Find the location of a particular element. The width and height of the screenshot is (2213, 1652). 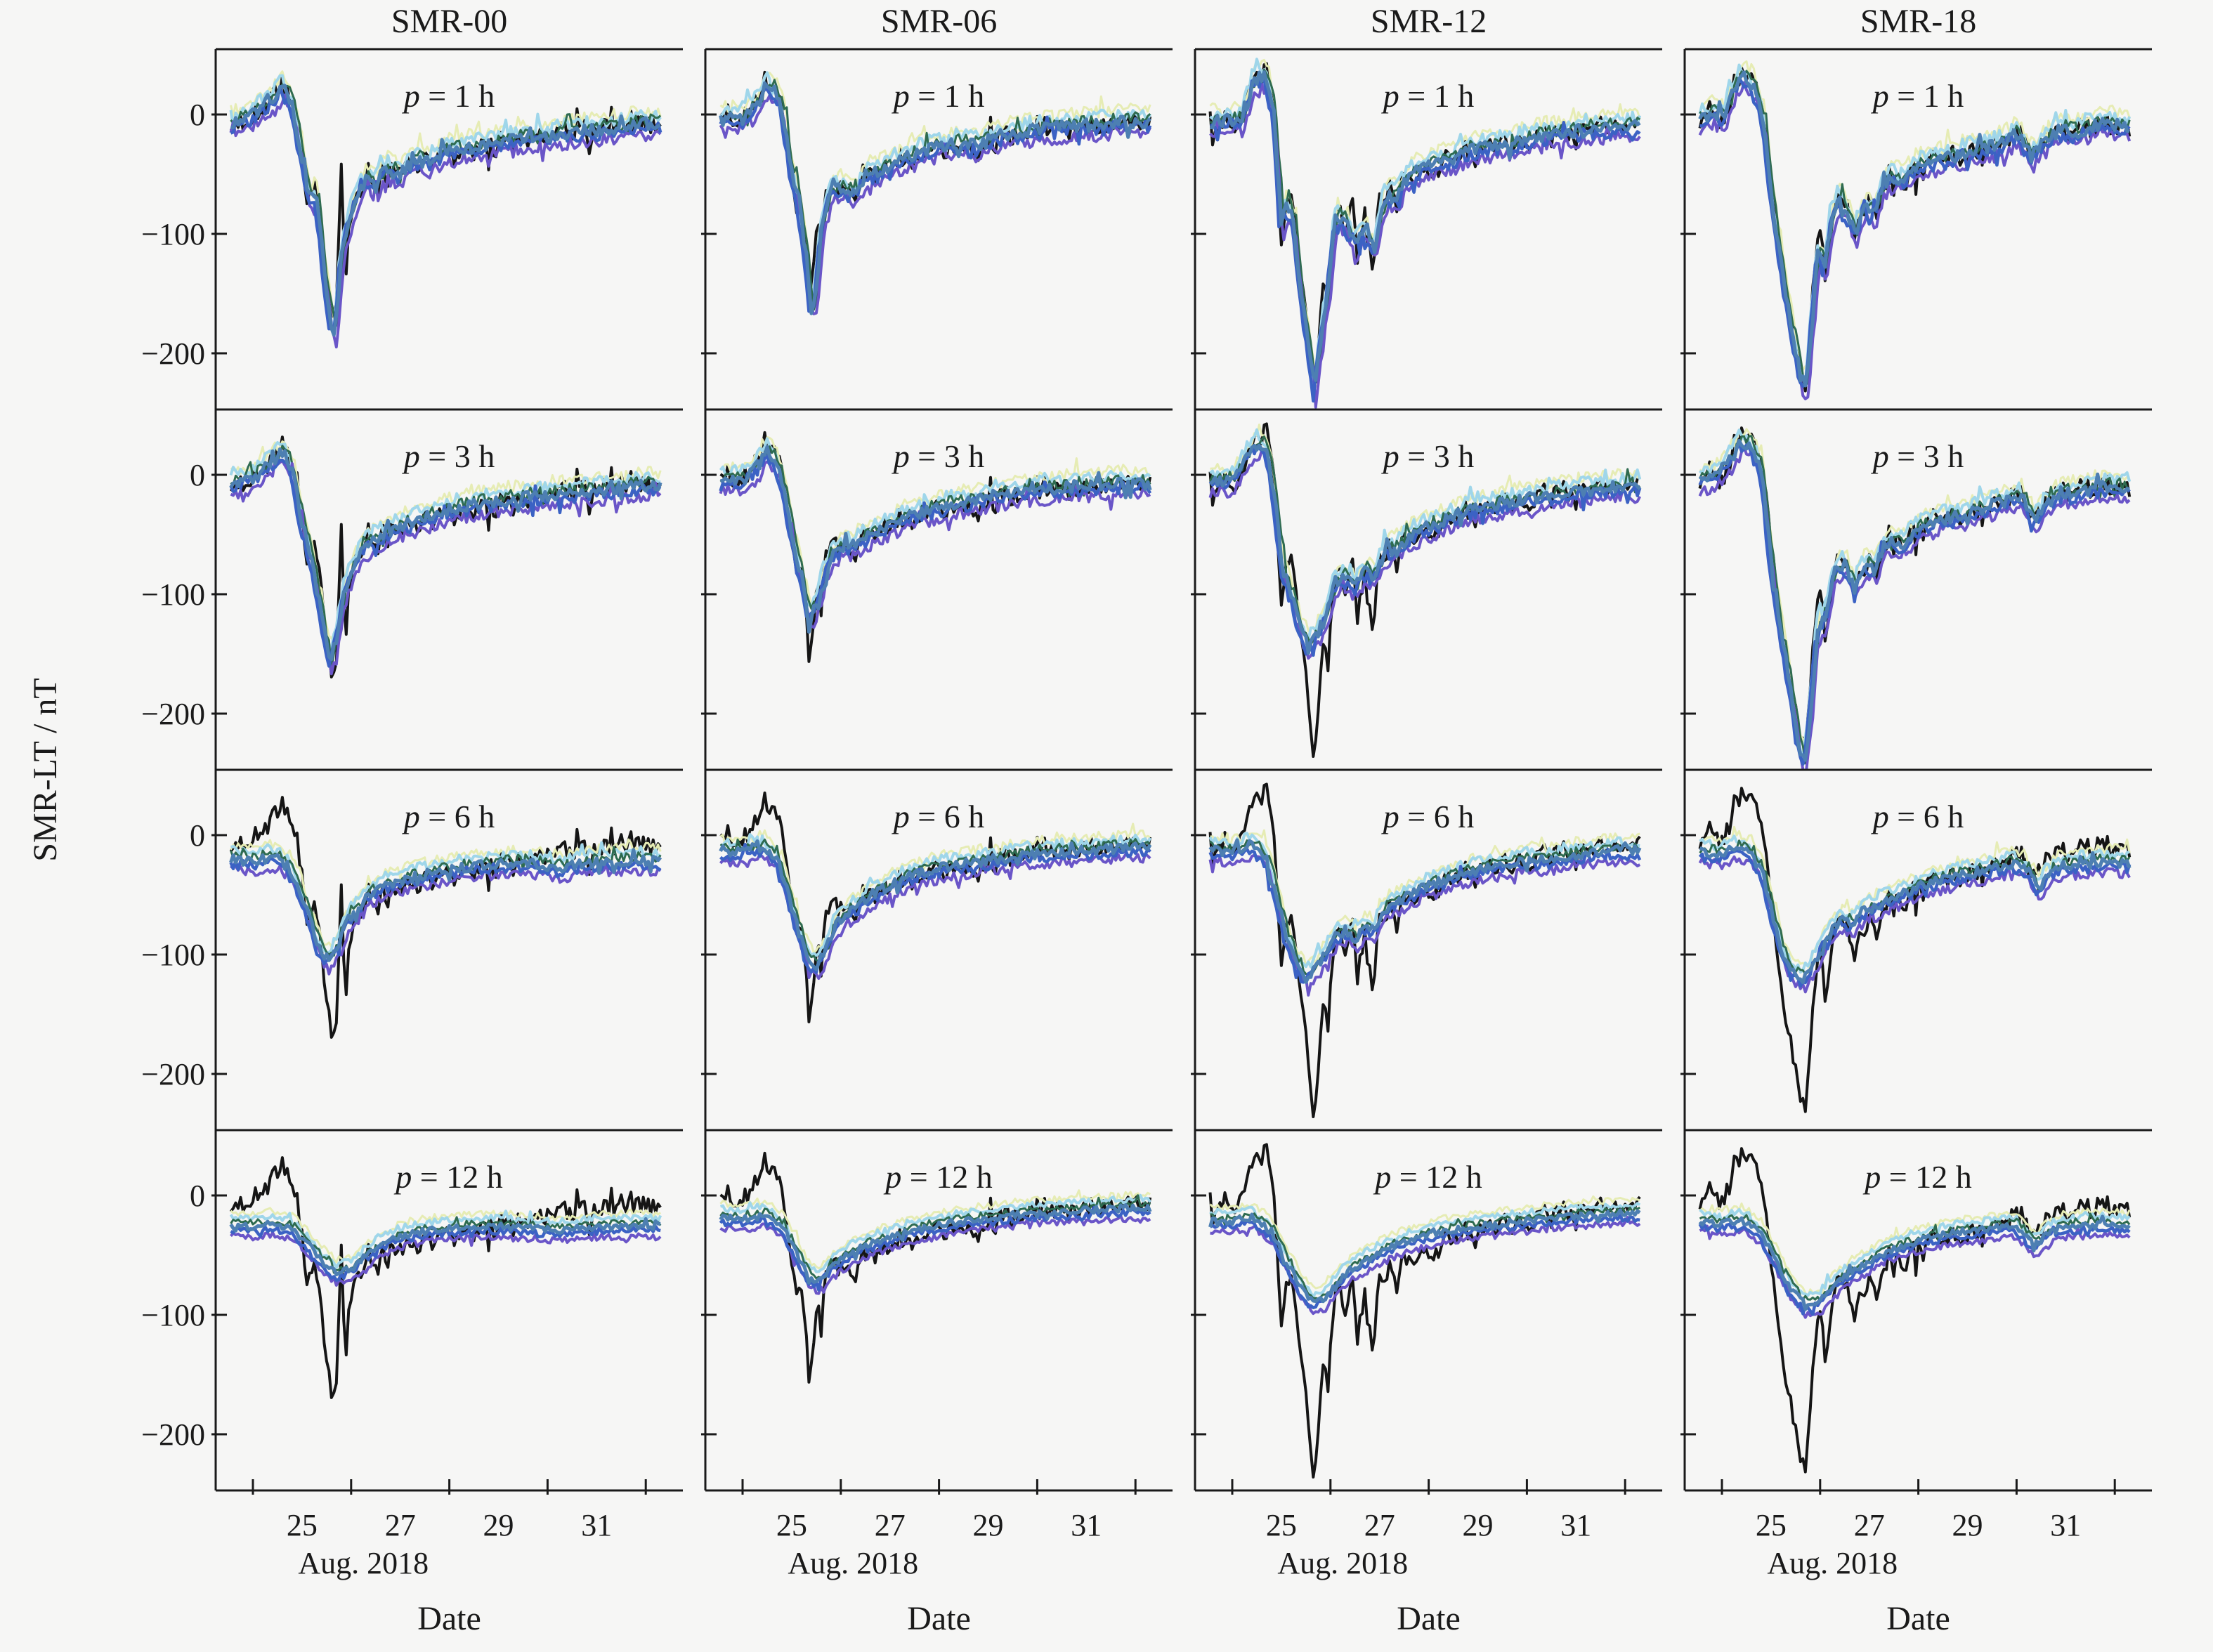

panel-SMR-12-p12: p = 12 h is located at coordinates (1426, 1312).